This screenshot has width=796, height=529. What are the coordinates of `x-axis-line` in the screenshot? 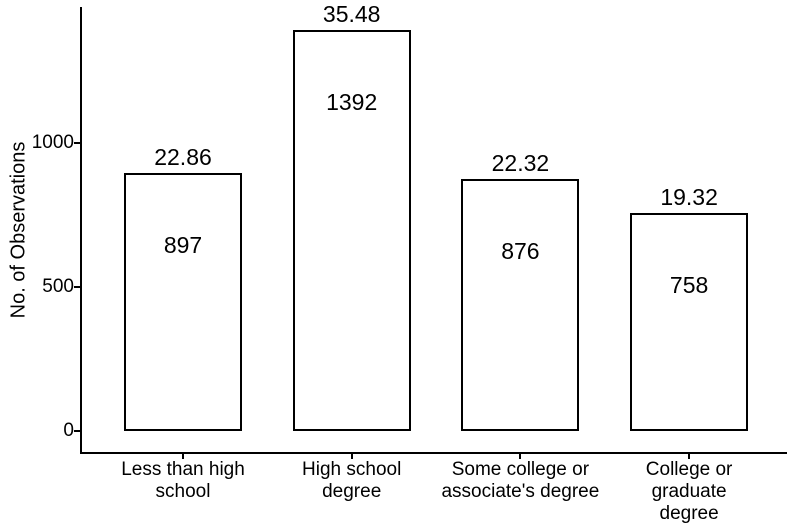 It's located at (433, 453).